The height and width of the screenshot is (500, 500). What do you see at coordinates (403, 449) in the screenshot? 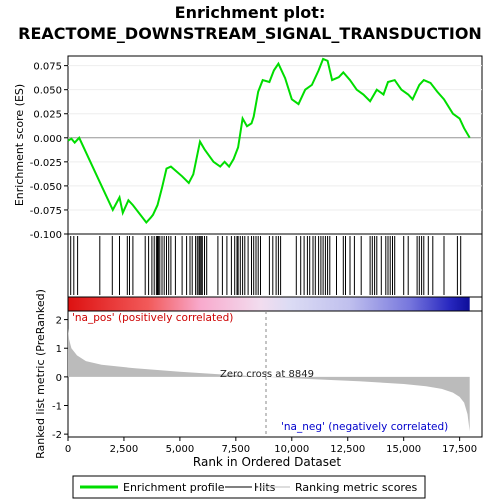
I see `x-tick-label: 15,000` at bounding box center [403, 449].